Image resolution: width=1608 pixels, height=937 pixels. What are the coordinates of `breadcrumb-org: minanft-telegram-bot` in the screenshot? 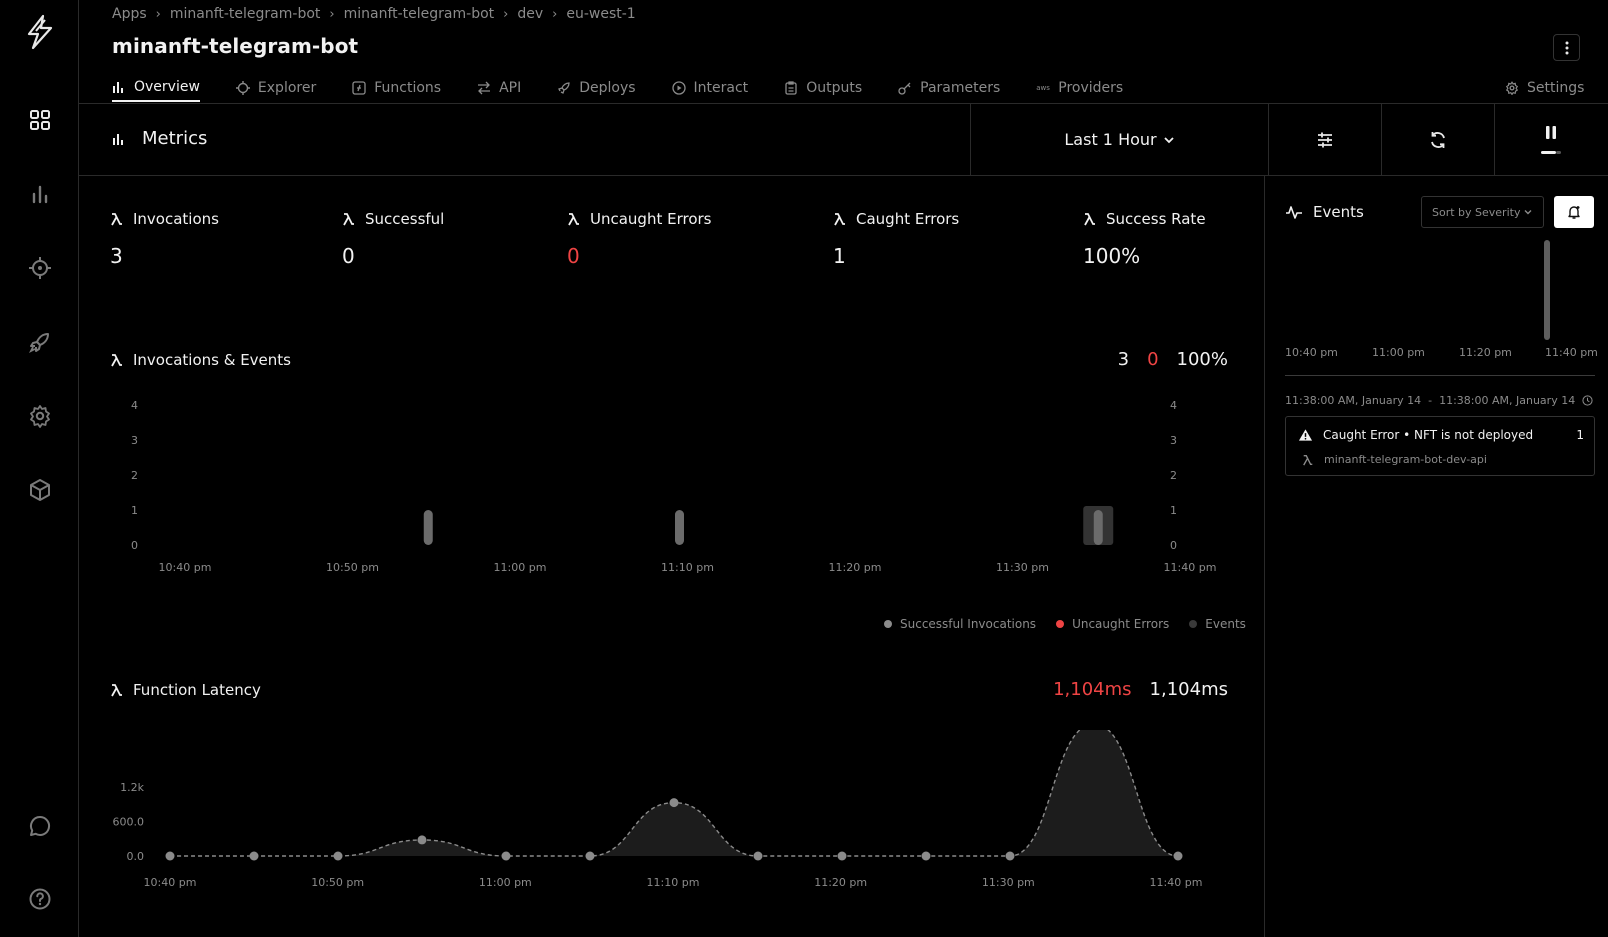 It's located at (245, 14).